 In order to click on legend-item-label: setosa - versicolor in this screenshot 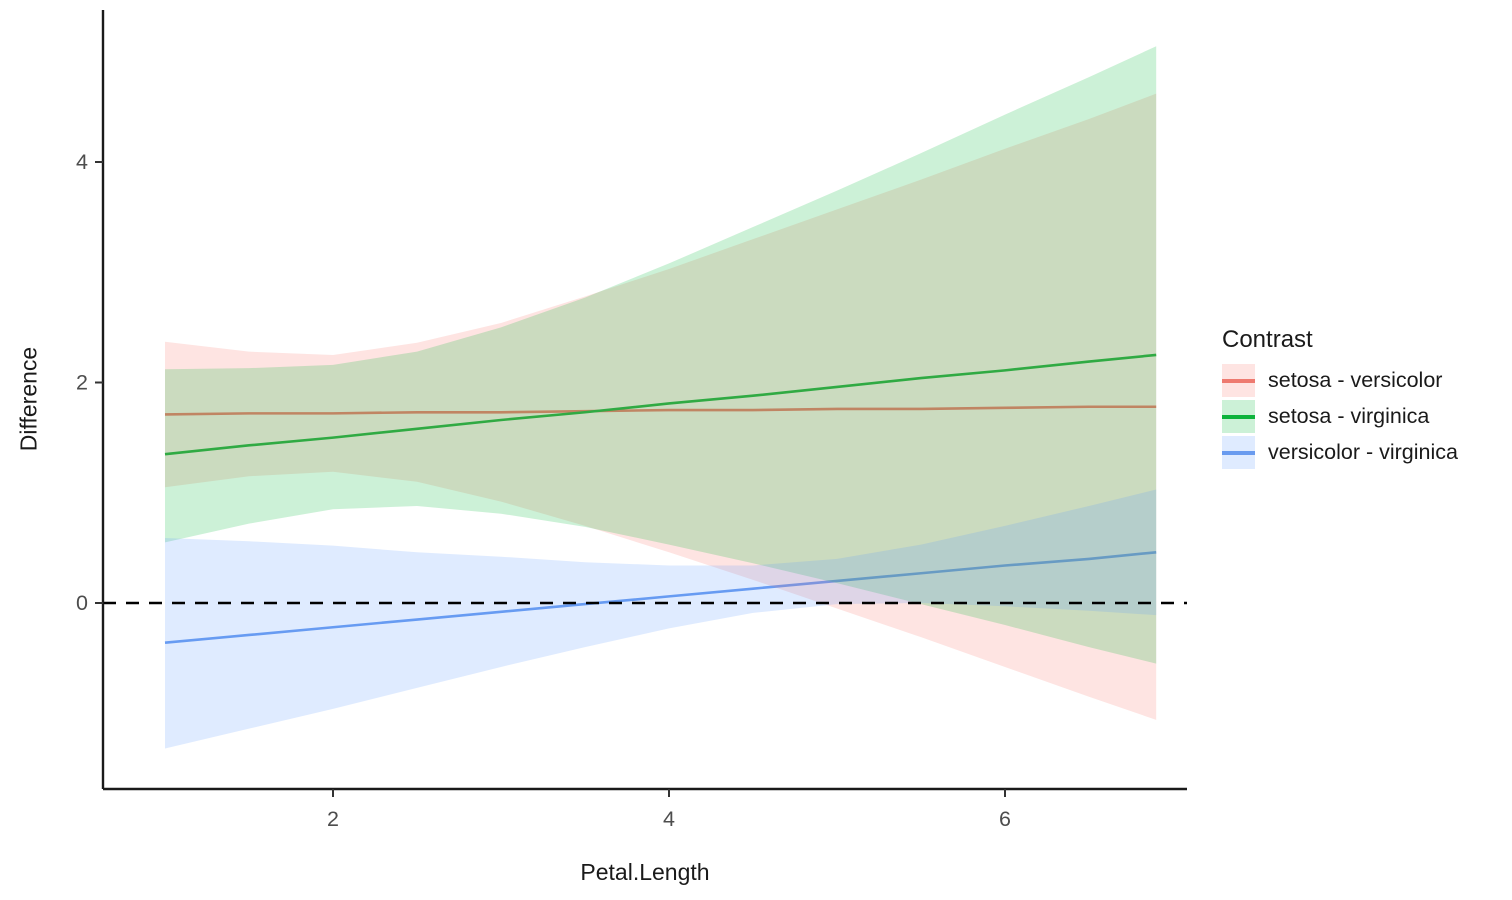, I will do `click(1355, 380)`.